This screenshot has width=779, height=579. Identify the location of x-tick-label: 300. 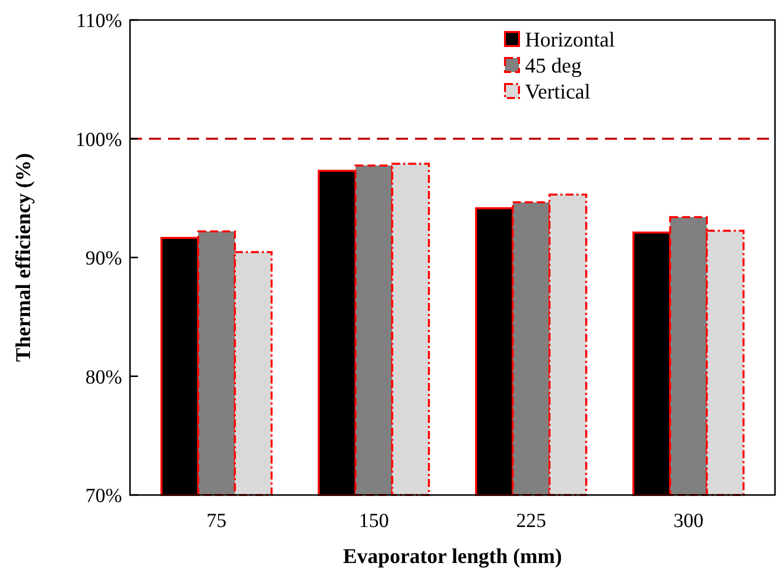
(688, 521).